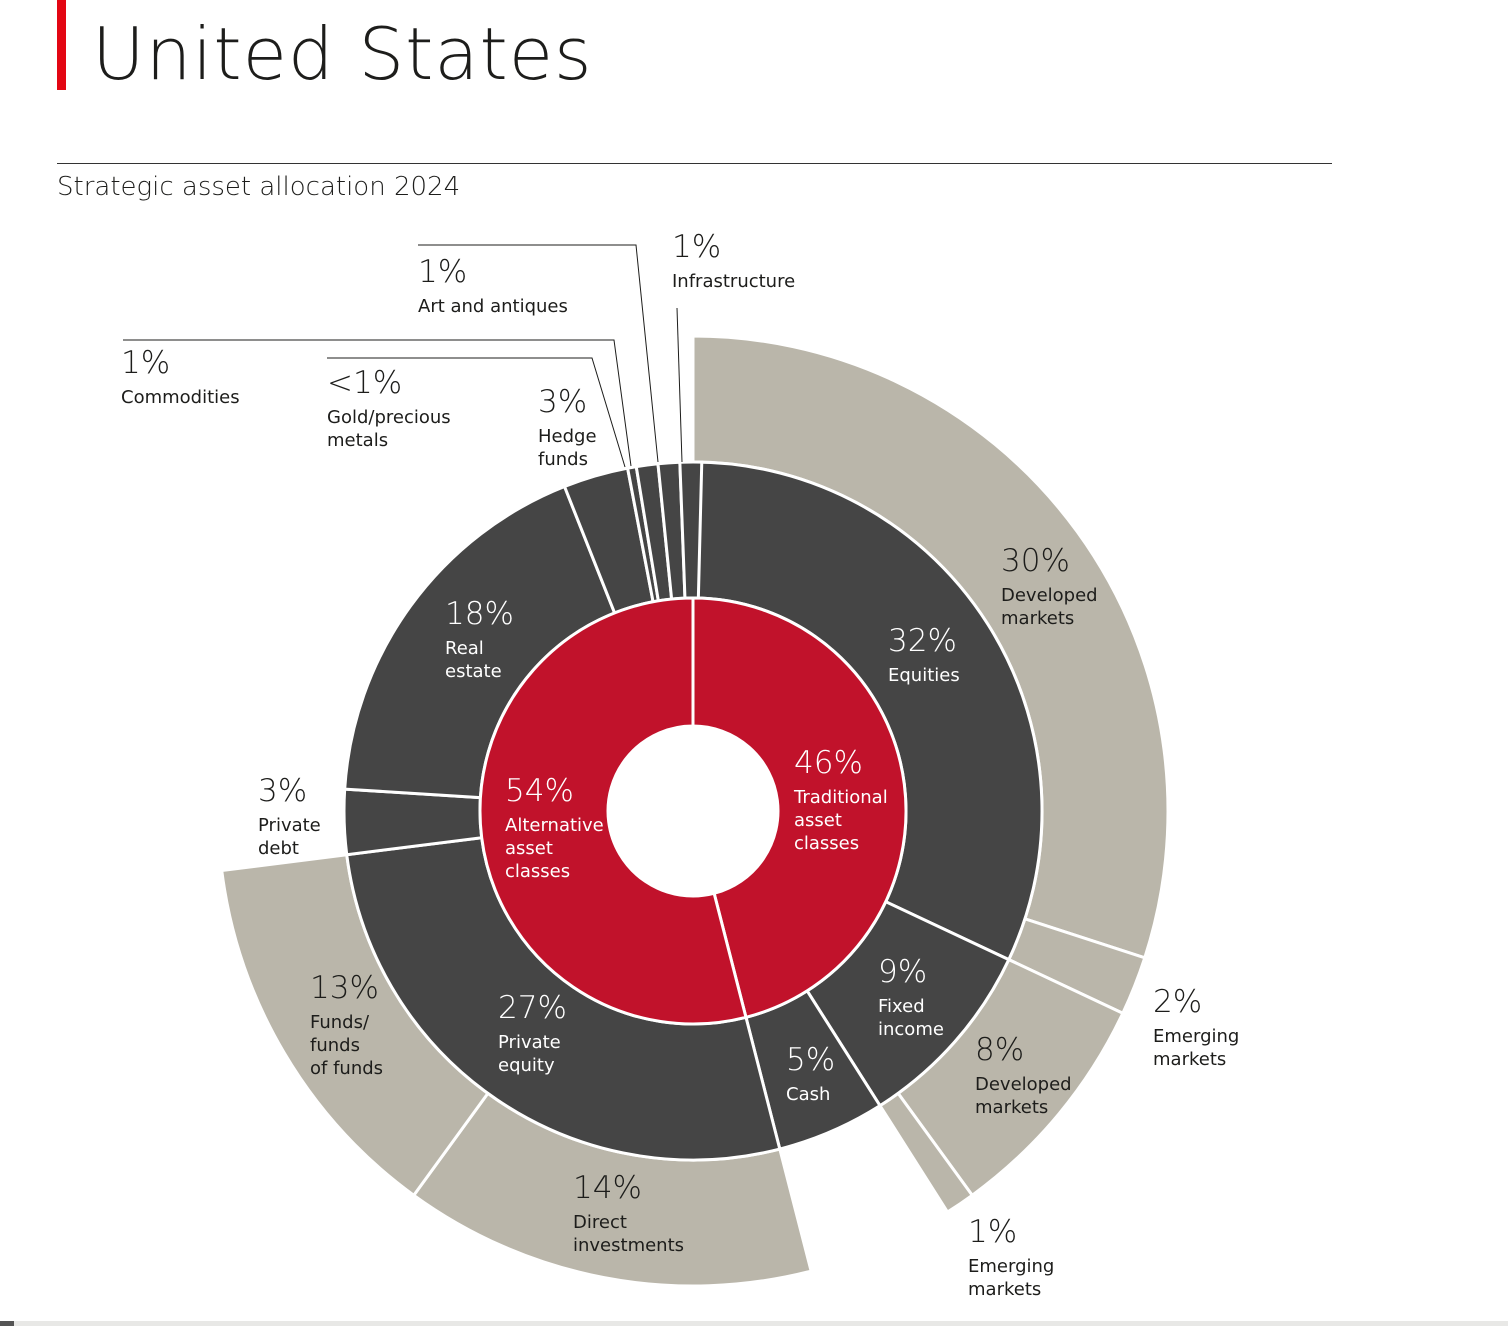 This screenshot has height=1326, width=1508. I want to click on segment-traditional, so click(799, 808).